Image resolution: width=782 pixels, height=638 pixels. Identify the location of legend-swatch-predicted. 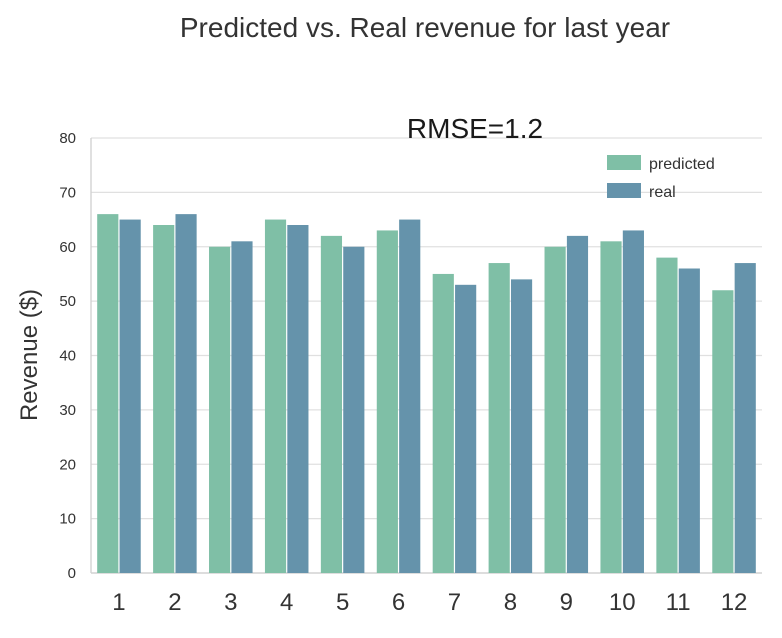
(624, 162).